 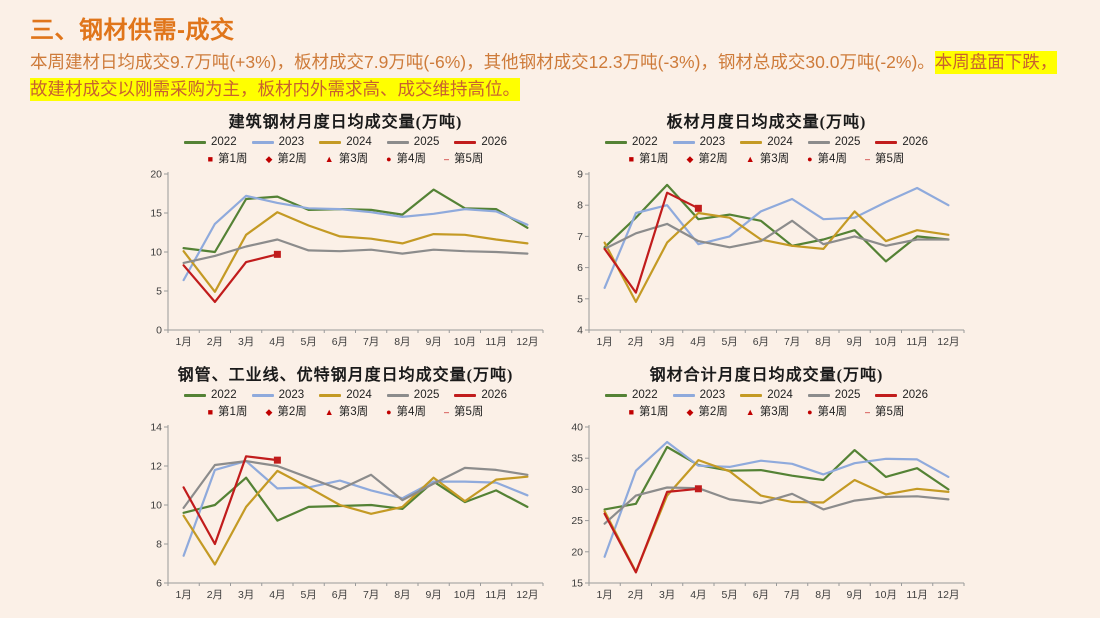 I want to click on week-marker-icon: ●, so click(x=810, y=159).